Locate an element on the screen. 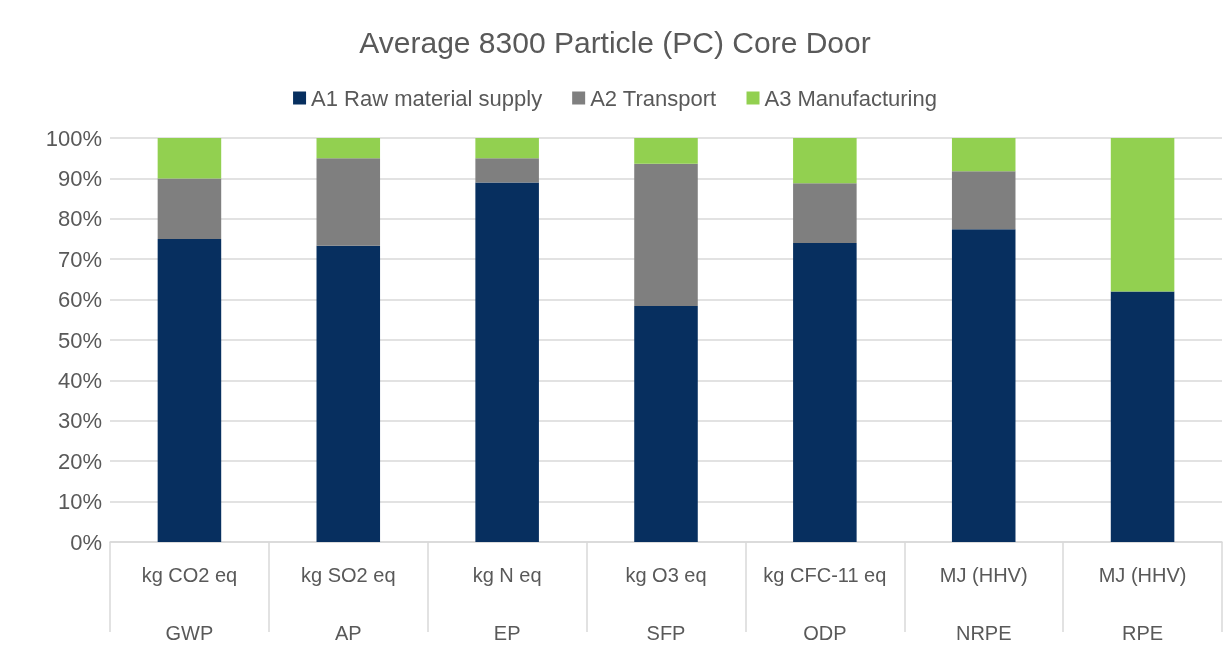 The image size is (1230, 662). y-tick-label: 40% is located at coordinates (79, 380).